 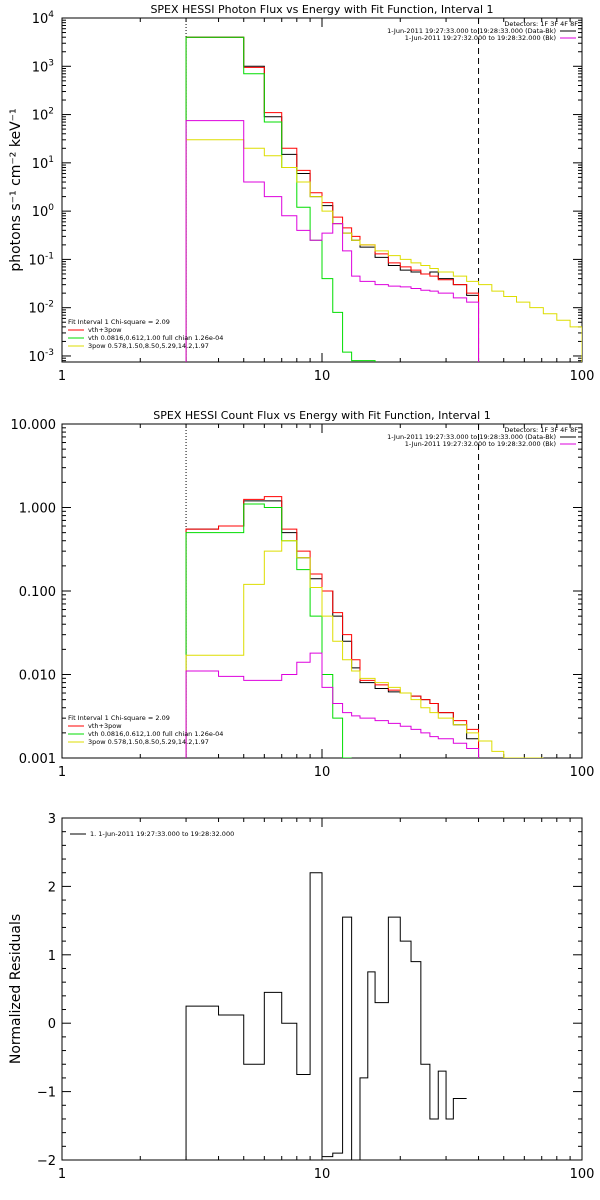 I want to click on y-tick-label: 1.000, so click(x=37, y=509).